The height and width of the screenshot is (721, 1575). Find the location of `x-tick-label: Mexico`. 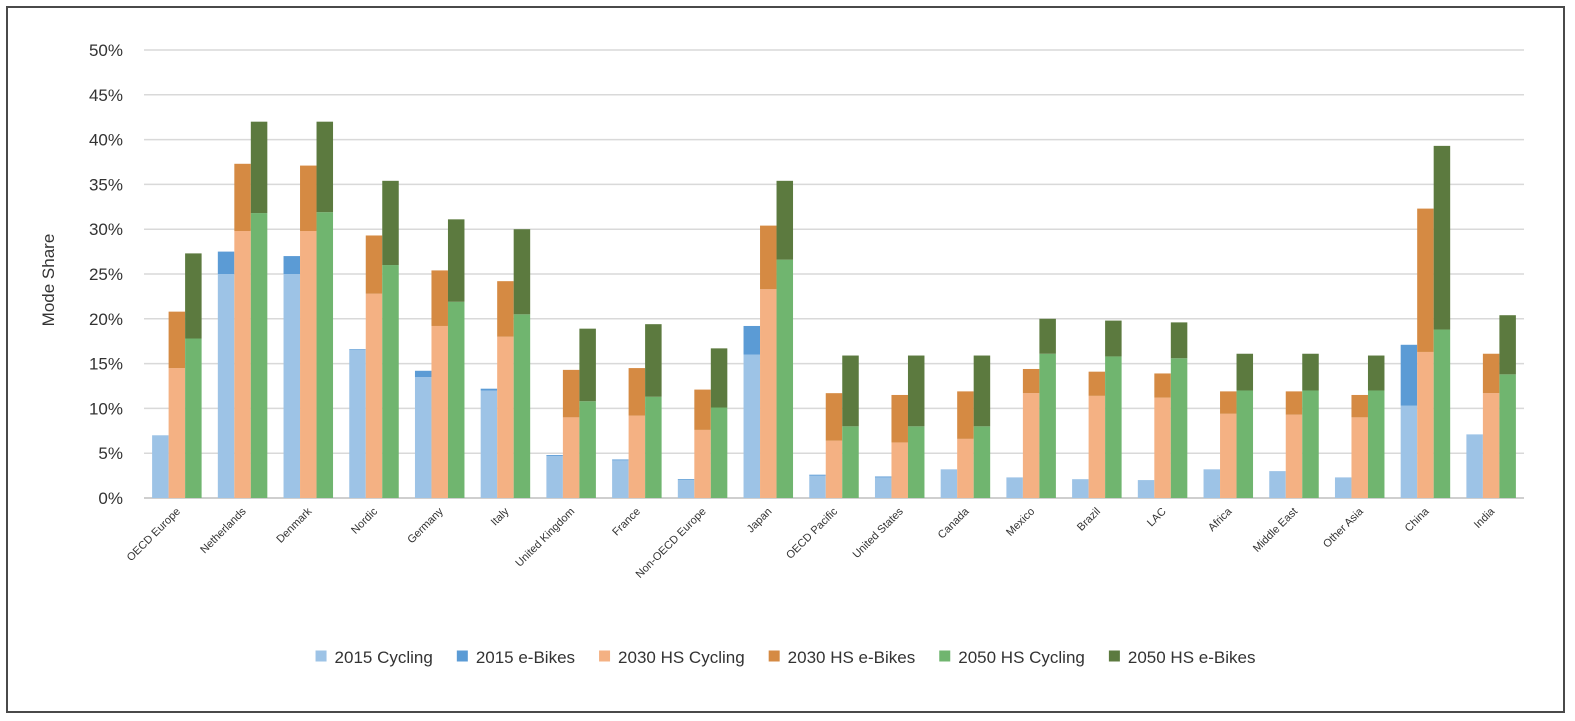

x-tick-label: Mexico is located at coordinates (1020, 522).